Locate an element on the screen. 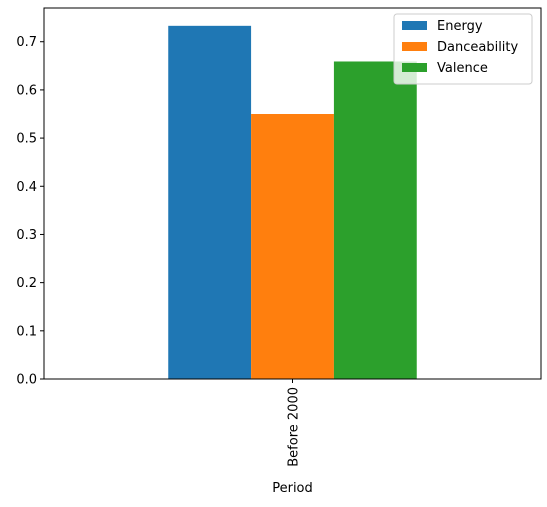 Image resolution: width=547 pixels, height=507 pixels. y-tick-label: 0.1 is located at coordinates (26, 331).